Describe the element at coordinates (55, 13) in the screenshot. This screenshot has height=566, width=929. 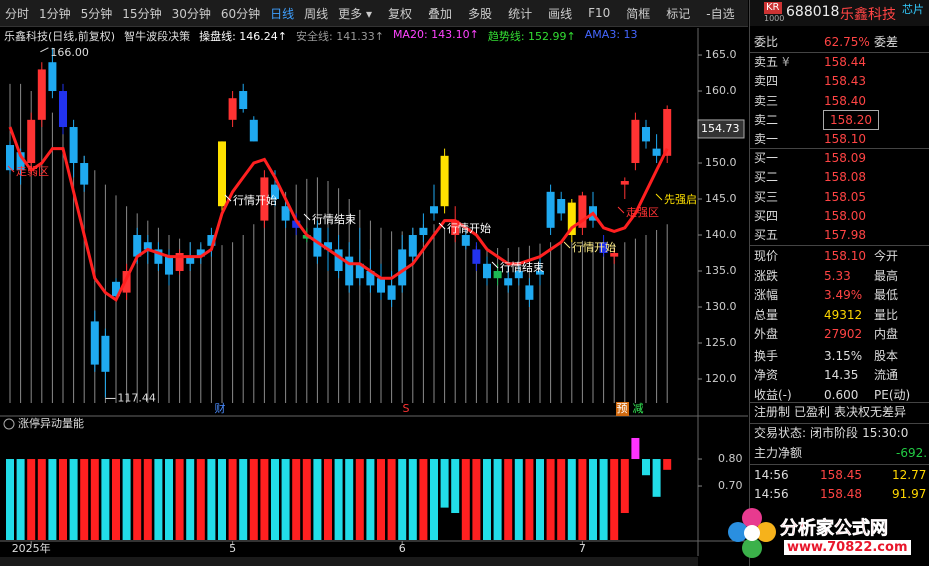
I see `period-tab: 1分钟` at that location.